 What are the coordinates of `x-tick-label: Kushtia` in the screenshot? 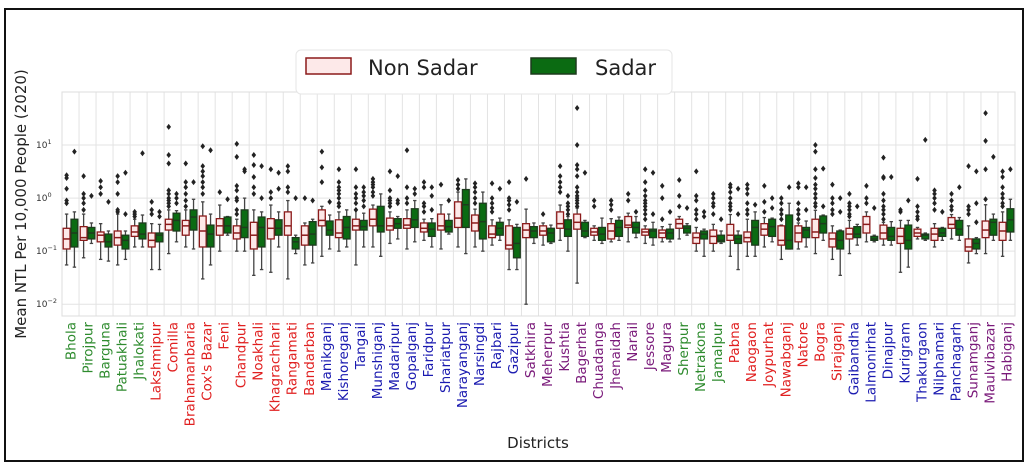 It's located at (565, 347).